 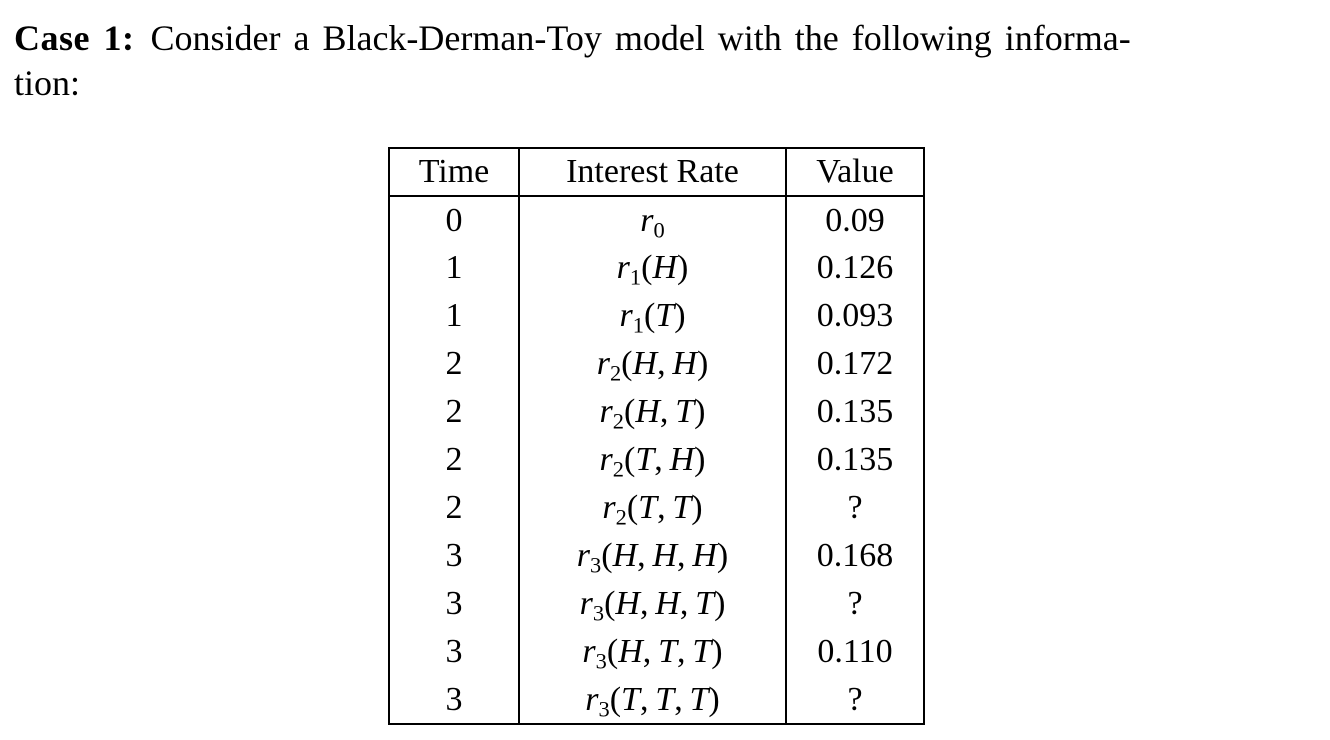 What do you see at coordinates (638, 325) in the screenshot?
I see `math-subscript: 1` at bounding box center [638, 325].